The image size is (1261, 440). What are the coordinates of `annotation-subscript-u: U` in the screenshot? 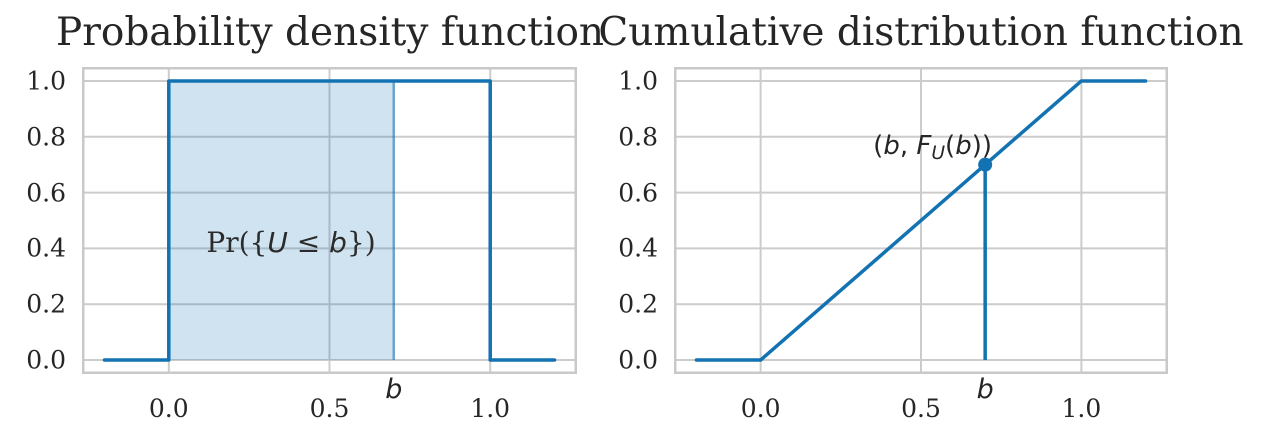 It's located at (938, 154).